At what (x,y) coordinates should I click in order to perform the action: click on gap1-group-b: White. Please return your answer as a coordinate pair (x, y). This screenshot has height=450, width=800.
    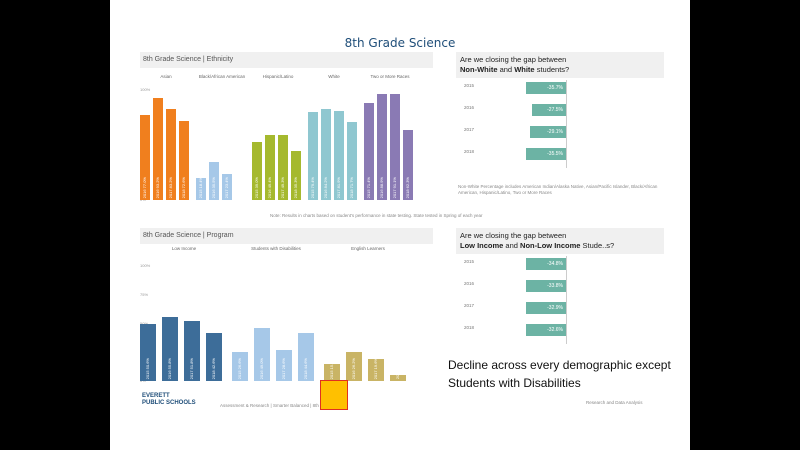
    Looking at the image, I should click on (524, 69).